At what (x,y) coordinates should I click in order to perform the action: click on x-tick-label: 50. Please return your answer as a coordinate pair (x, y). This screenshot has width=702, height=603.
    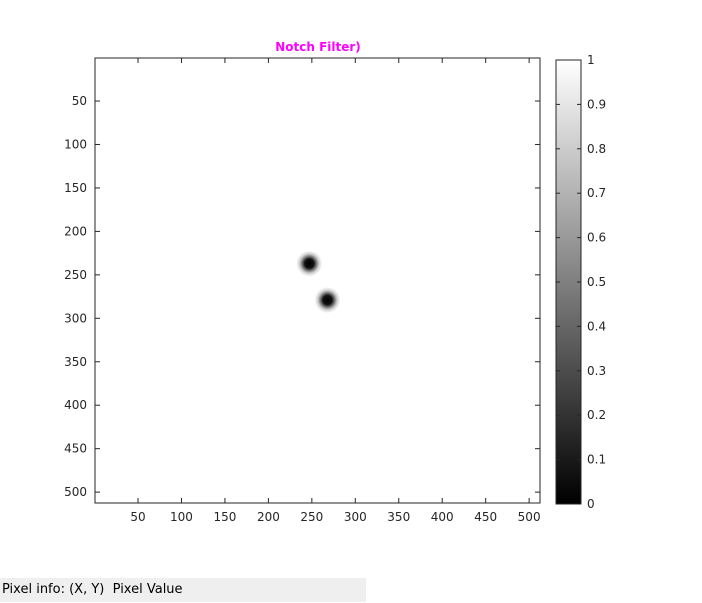
    Looking at the image, I should click on (137, 517).